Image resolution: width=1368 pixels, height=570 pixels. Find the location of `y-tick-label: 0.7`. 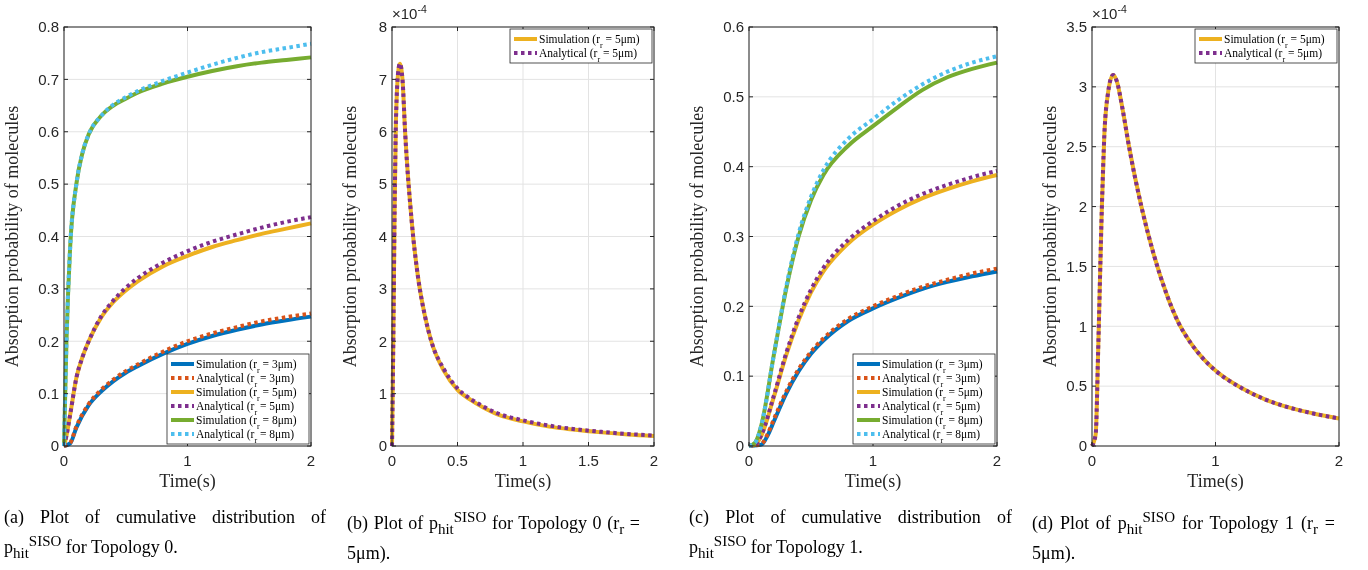

y-tick-label: 0.7 is located at coordinates (48, 79).